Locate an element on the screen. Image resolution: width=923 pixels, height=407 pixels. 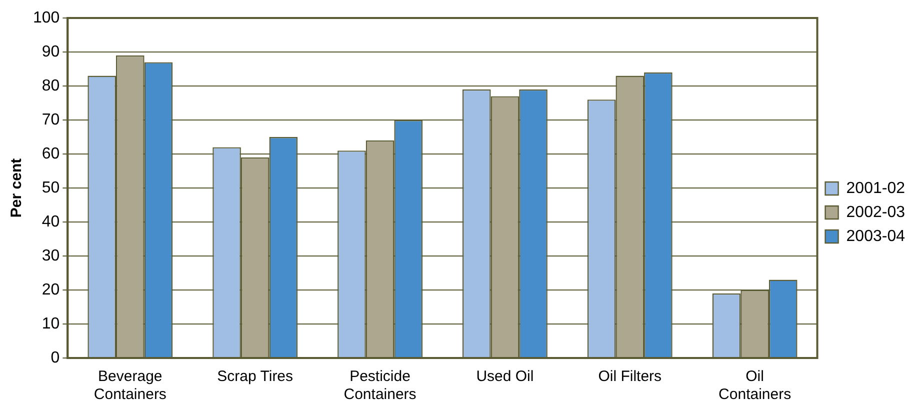
x-tick-label: Oil Containers is located at coordinates (755, 386).